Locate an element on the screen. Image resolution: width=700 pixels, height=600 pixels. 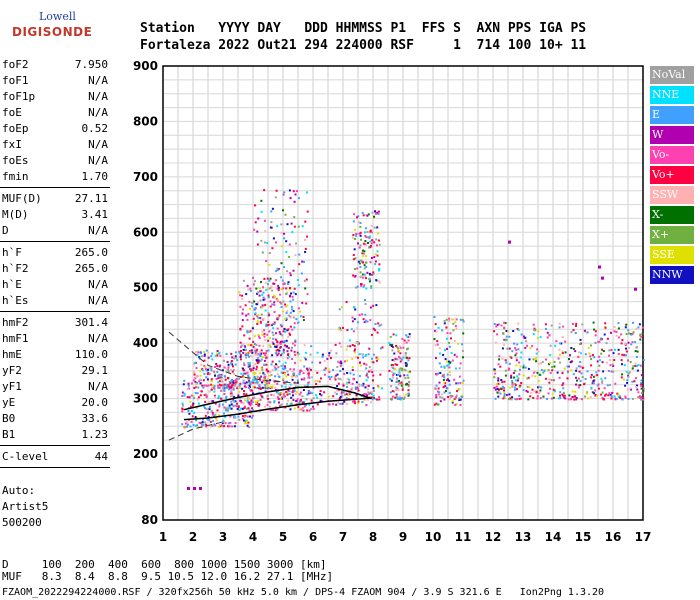
param-label: hmE is located at coordinates (12, 354).